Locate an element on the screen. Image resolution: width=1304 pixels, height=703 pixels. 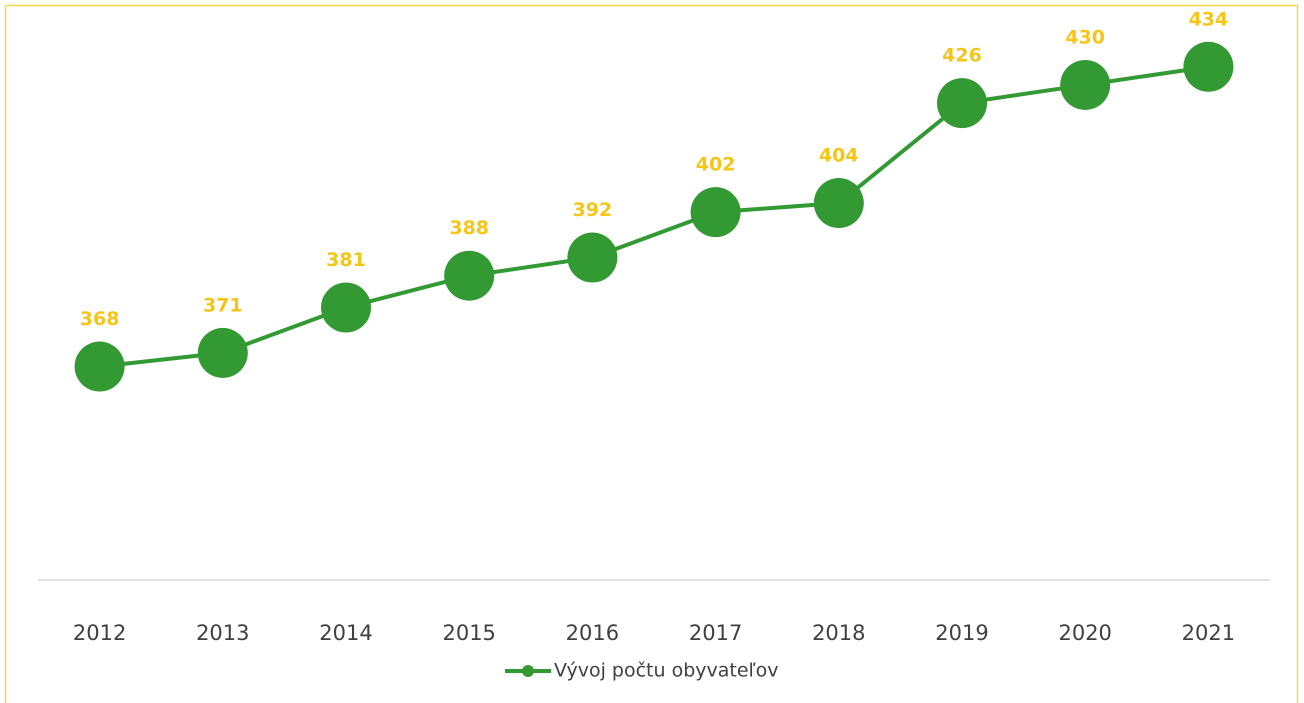
x-tick-label: 2012 is located at coordinates (99, 633).